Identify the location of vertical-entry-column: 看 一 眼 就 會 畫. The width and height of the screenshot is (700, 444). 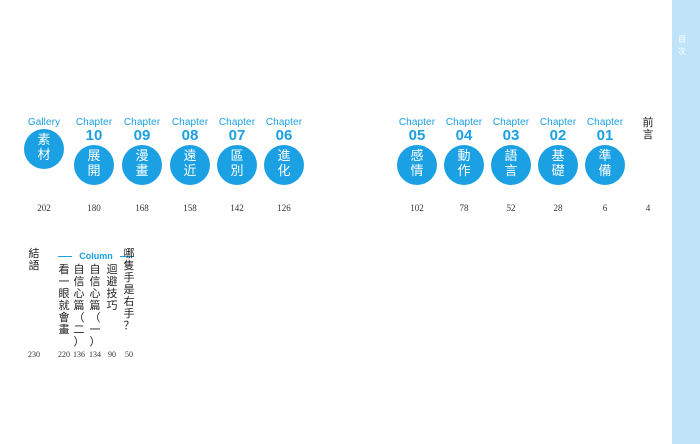
(64, 300).